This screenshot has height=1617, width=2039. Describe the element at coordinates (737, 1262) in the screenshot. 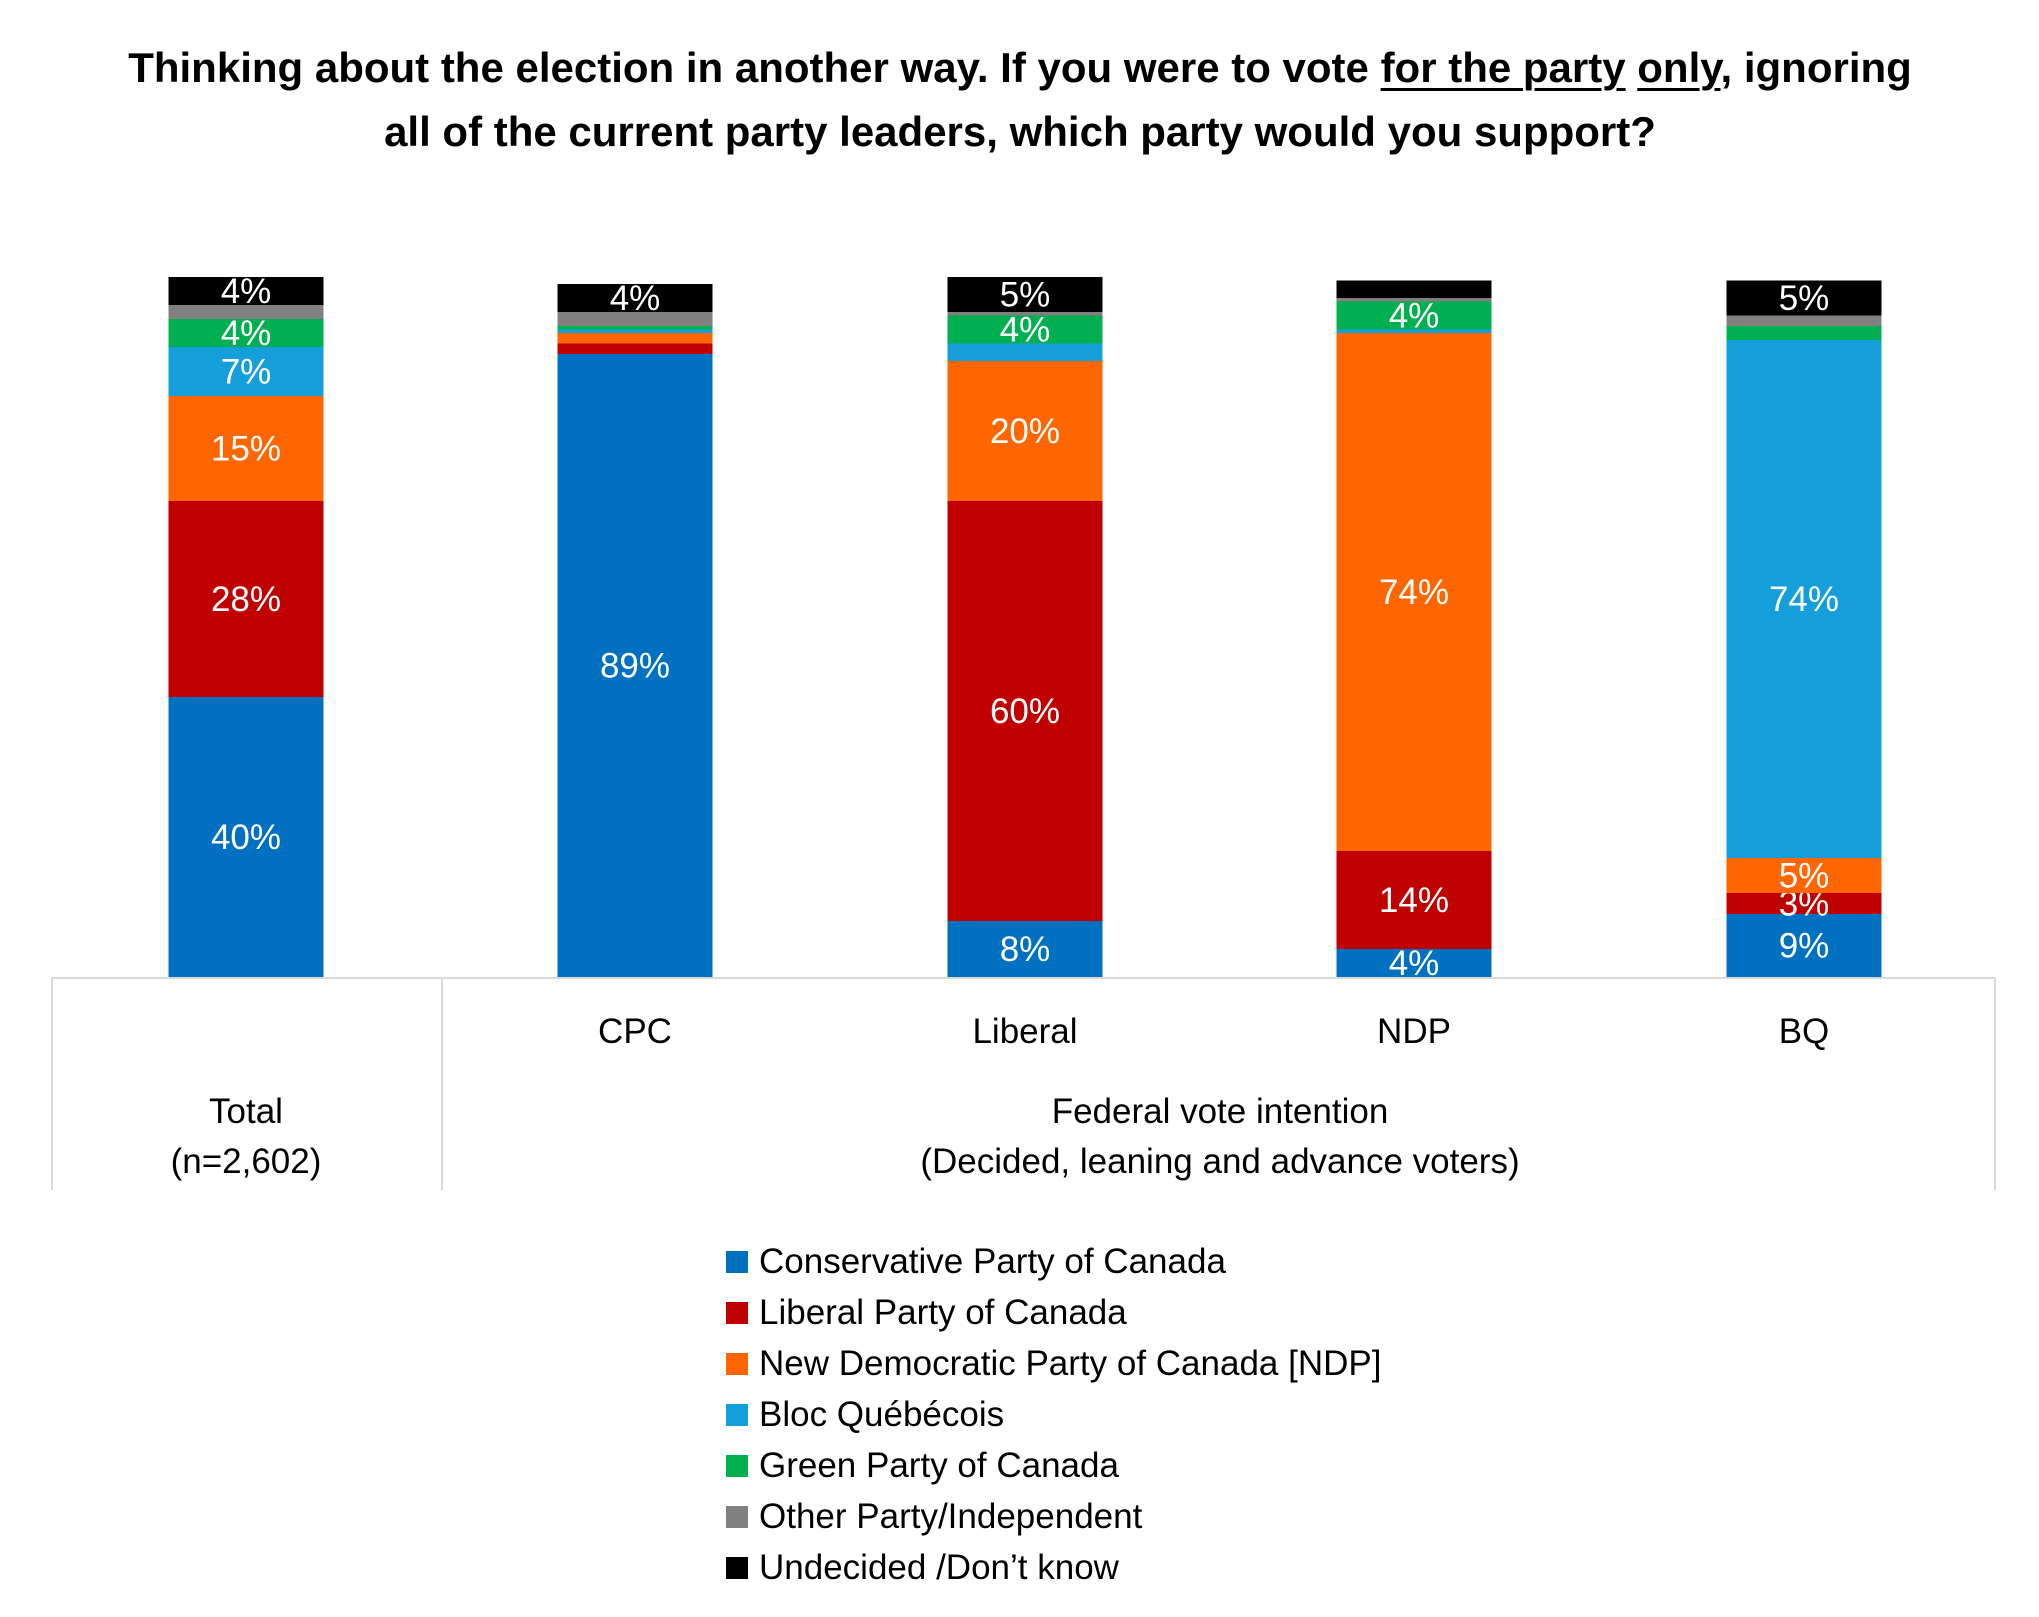

I see `legend-swatch-conservative-party-of-canada` at that location.